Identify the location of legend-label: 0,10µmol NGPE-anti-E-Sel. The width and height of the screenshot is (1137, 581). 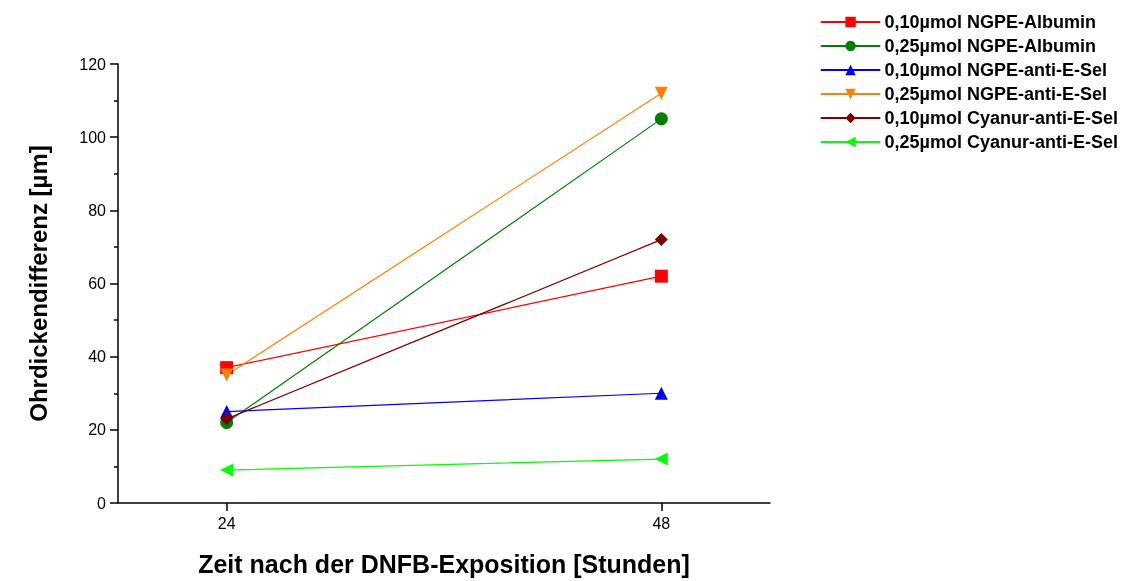
(996, 70).